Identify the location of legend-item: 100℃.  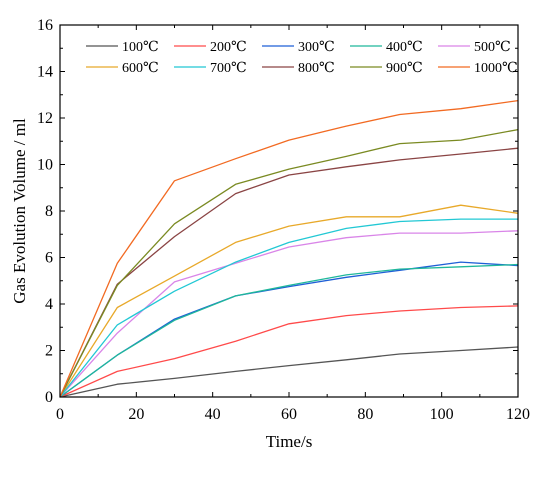
(122, 47).